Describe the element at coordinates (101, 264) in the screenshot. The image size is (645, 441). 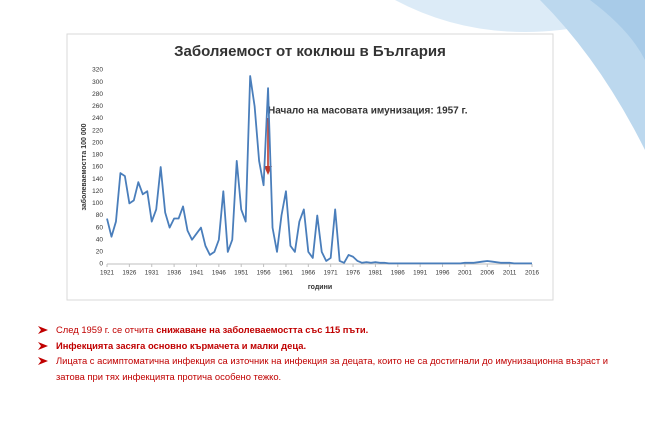
I see `y-tick-label: 0` at that location.